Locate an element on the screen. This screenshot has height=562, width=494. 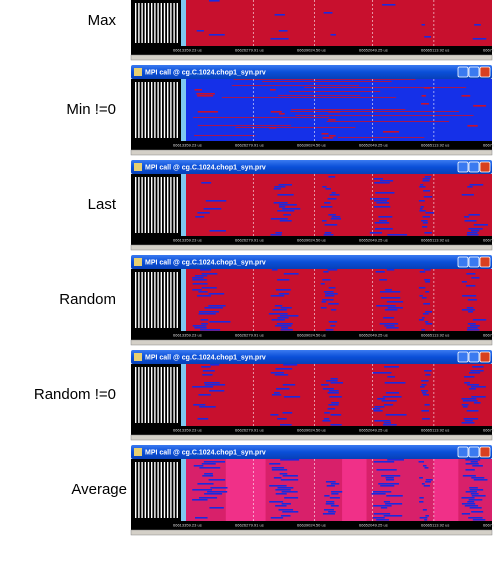
pink-region is located at coordinates (245, 490).